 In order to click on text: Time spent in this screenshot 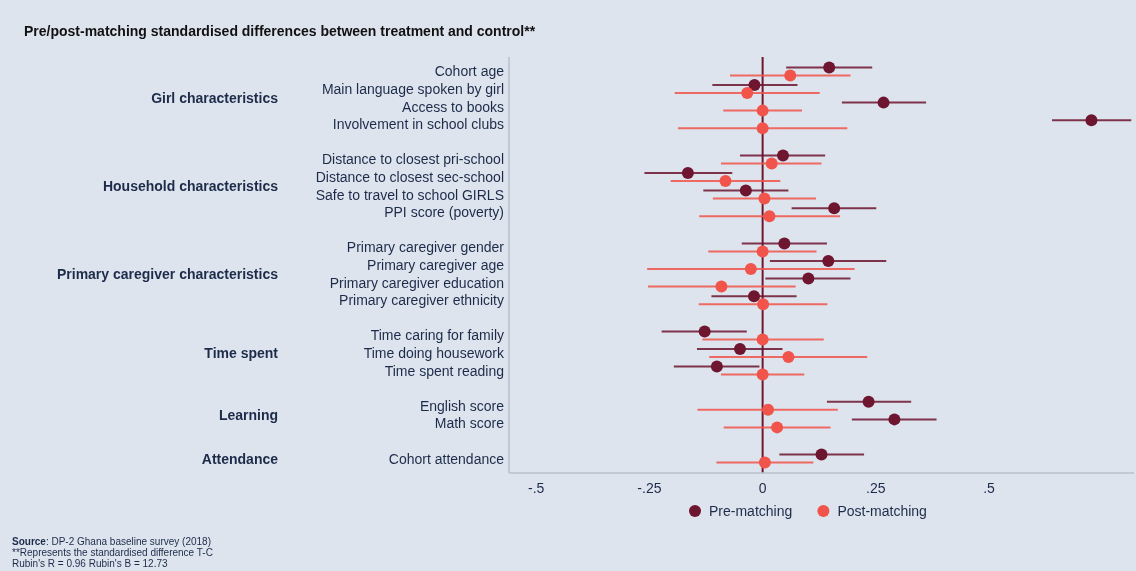, I will do `click(241, 352)`.